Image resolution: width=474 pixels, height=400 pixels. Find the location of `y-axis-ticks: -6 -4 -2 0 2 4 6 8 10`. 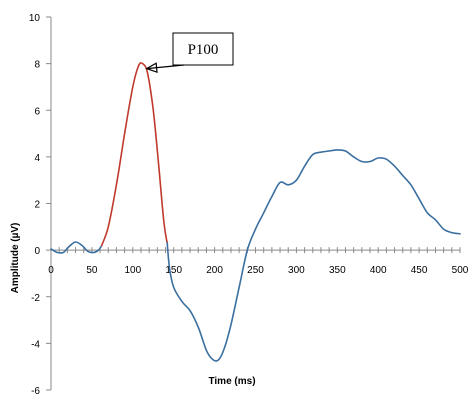

y-axis-ticks: -6 -4 -2 0 2 4 6 8 10 is located at coordinates (40, 205).